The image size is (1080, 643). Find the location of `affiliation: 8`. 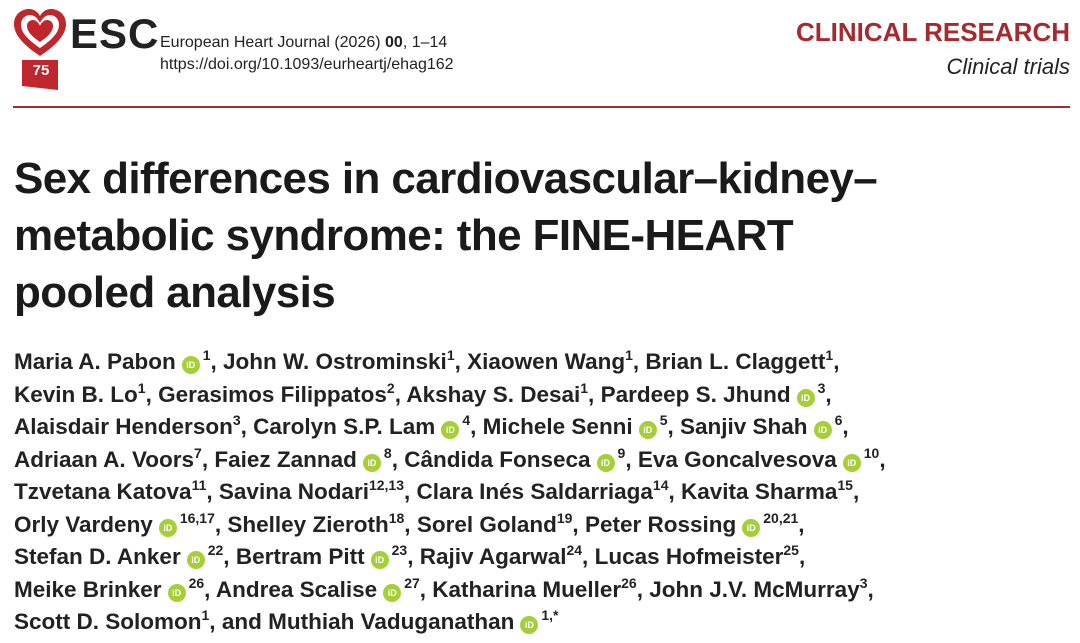

affiliation: 8 is located at coordinates (387, 452).